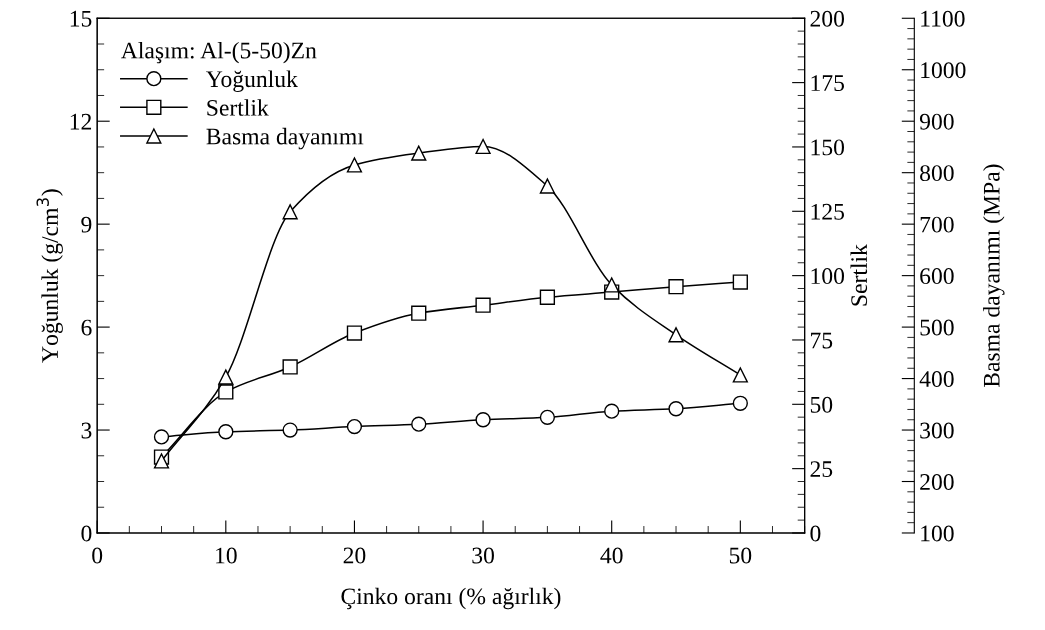  I want to click on y-tick-label: 0, so click(86, 533).